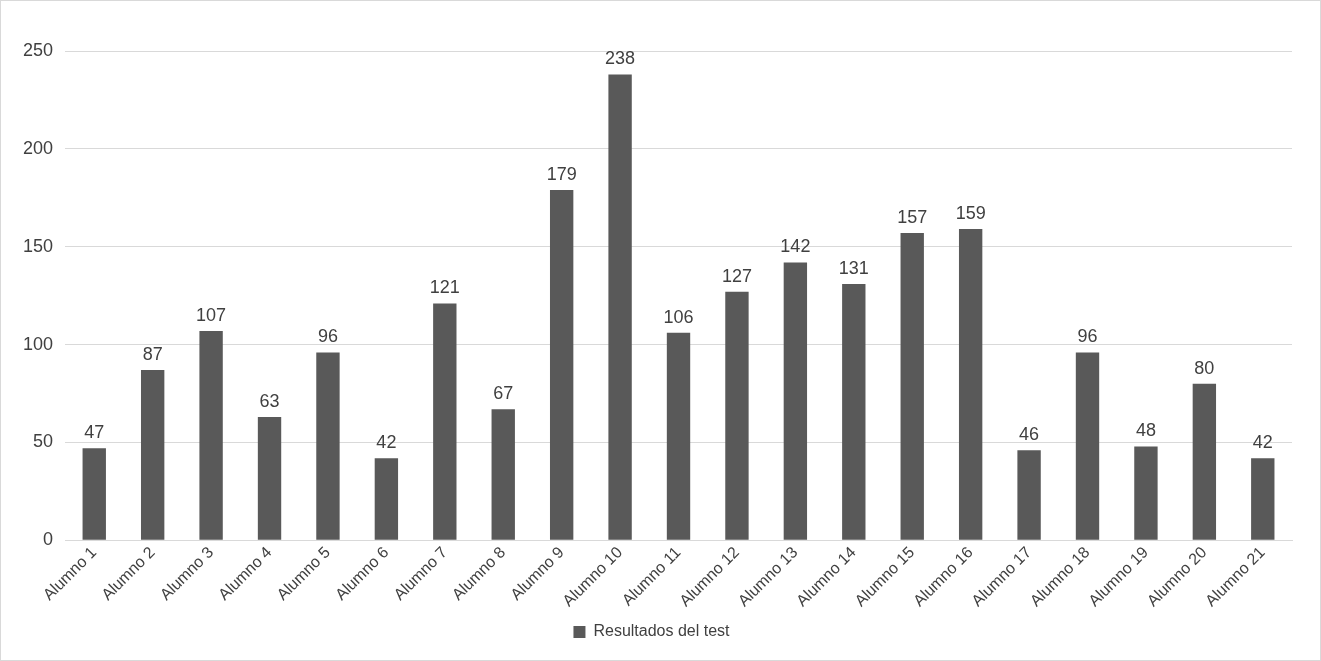 Image resolution: width=1321 pixels, height=661 pixels. What do you see at coordinates (1029, 434) in the screenshot?
I see `data-label: 46` at bounding box center [1029, 434].